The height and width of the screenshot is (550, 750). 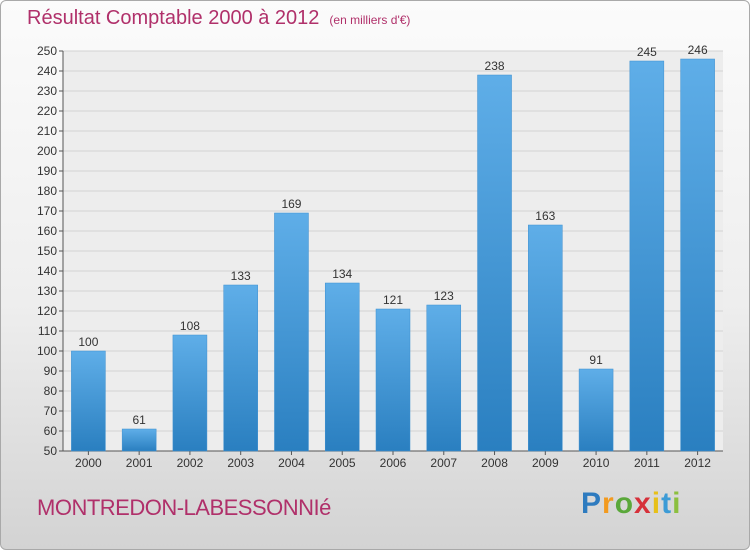 I want to click on data-label-2005: 134, so click(x=342, y=274).